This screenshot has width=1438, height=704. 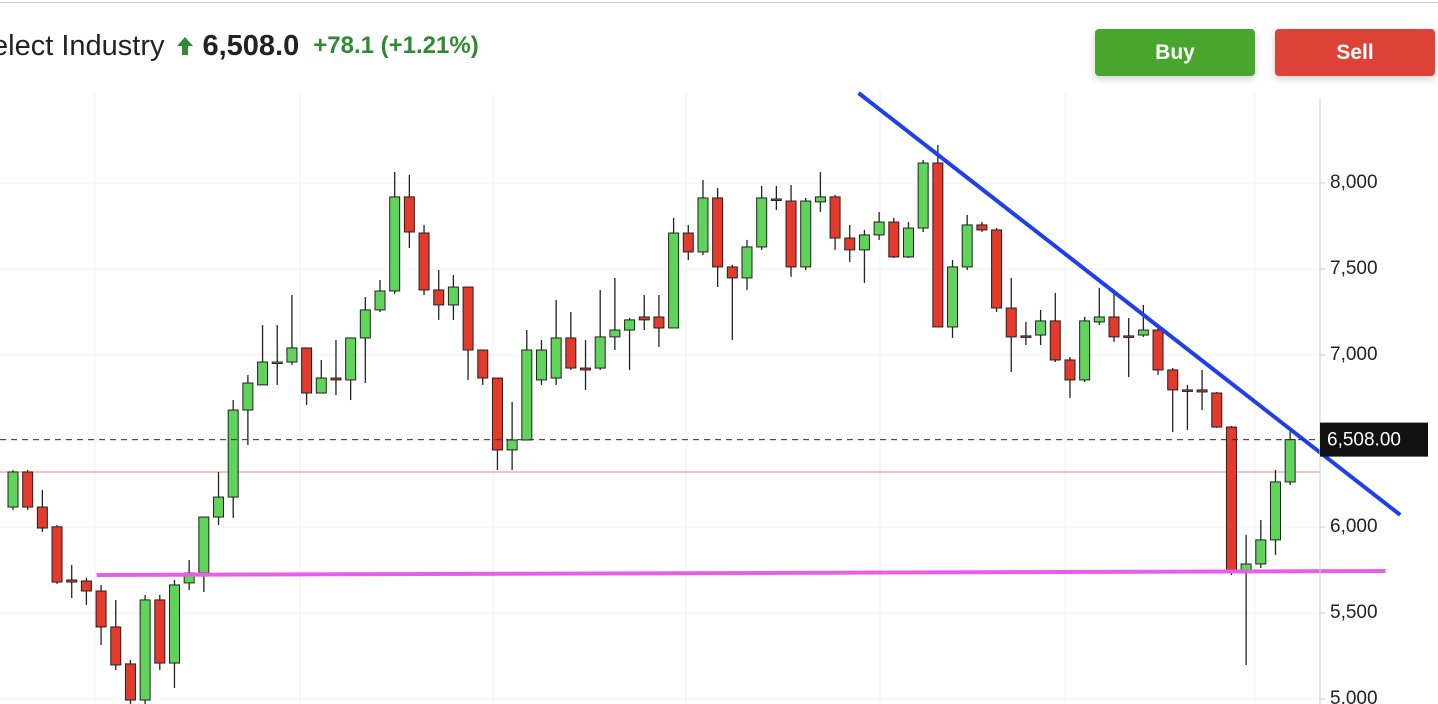 I want to click on y-tick-label: 5,000, so click(x=1354, y=696).